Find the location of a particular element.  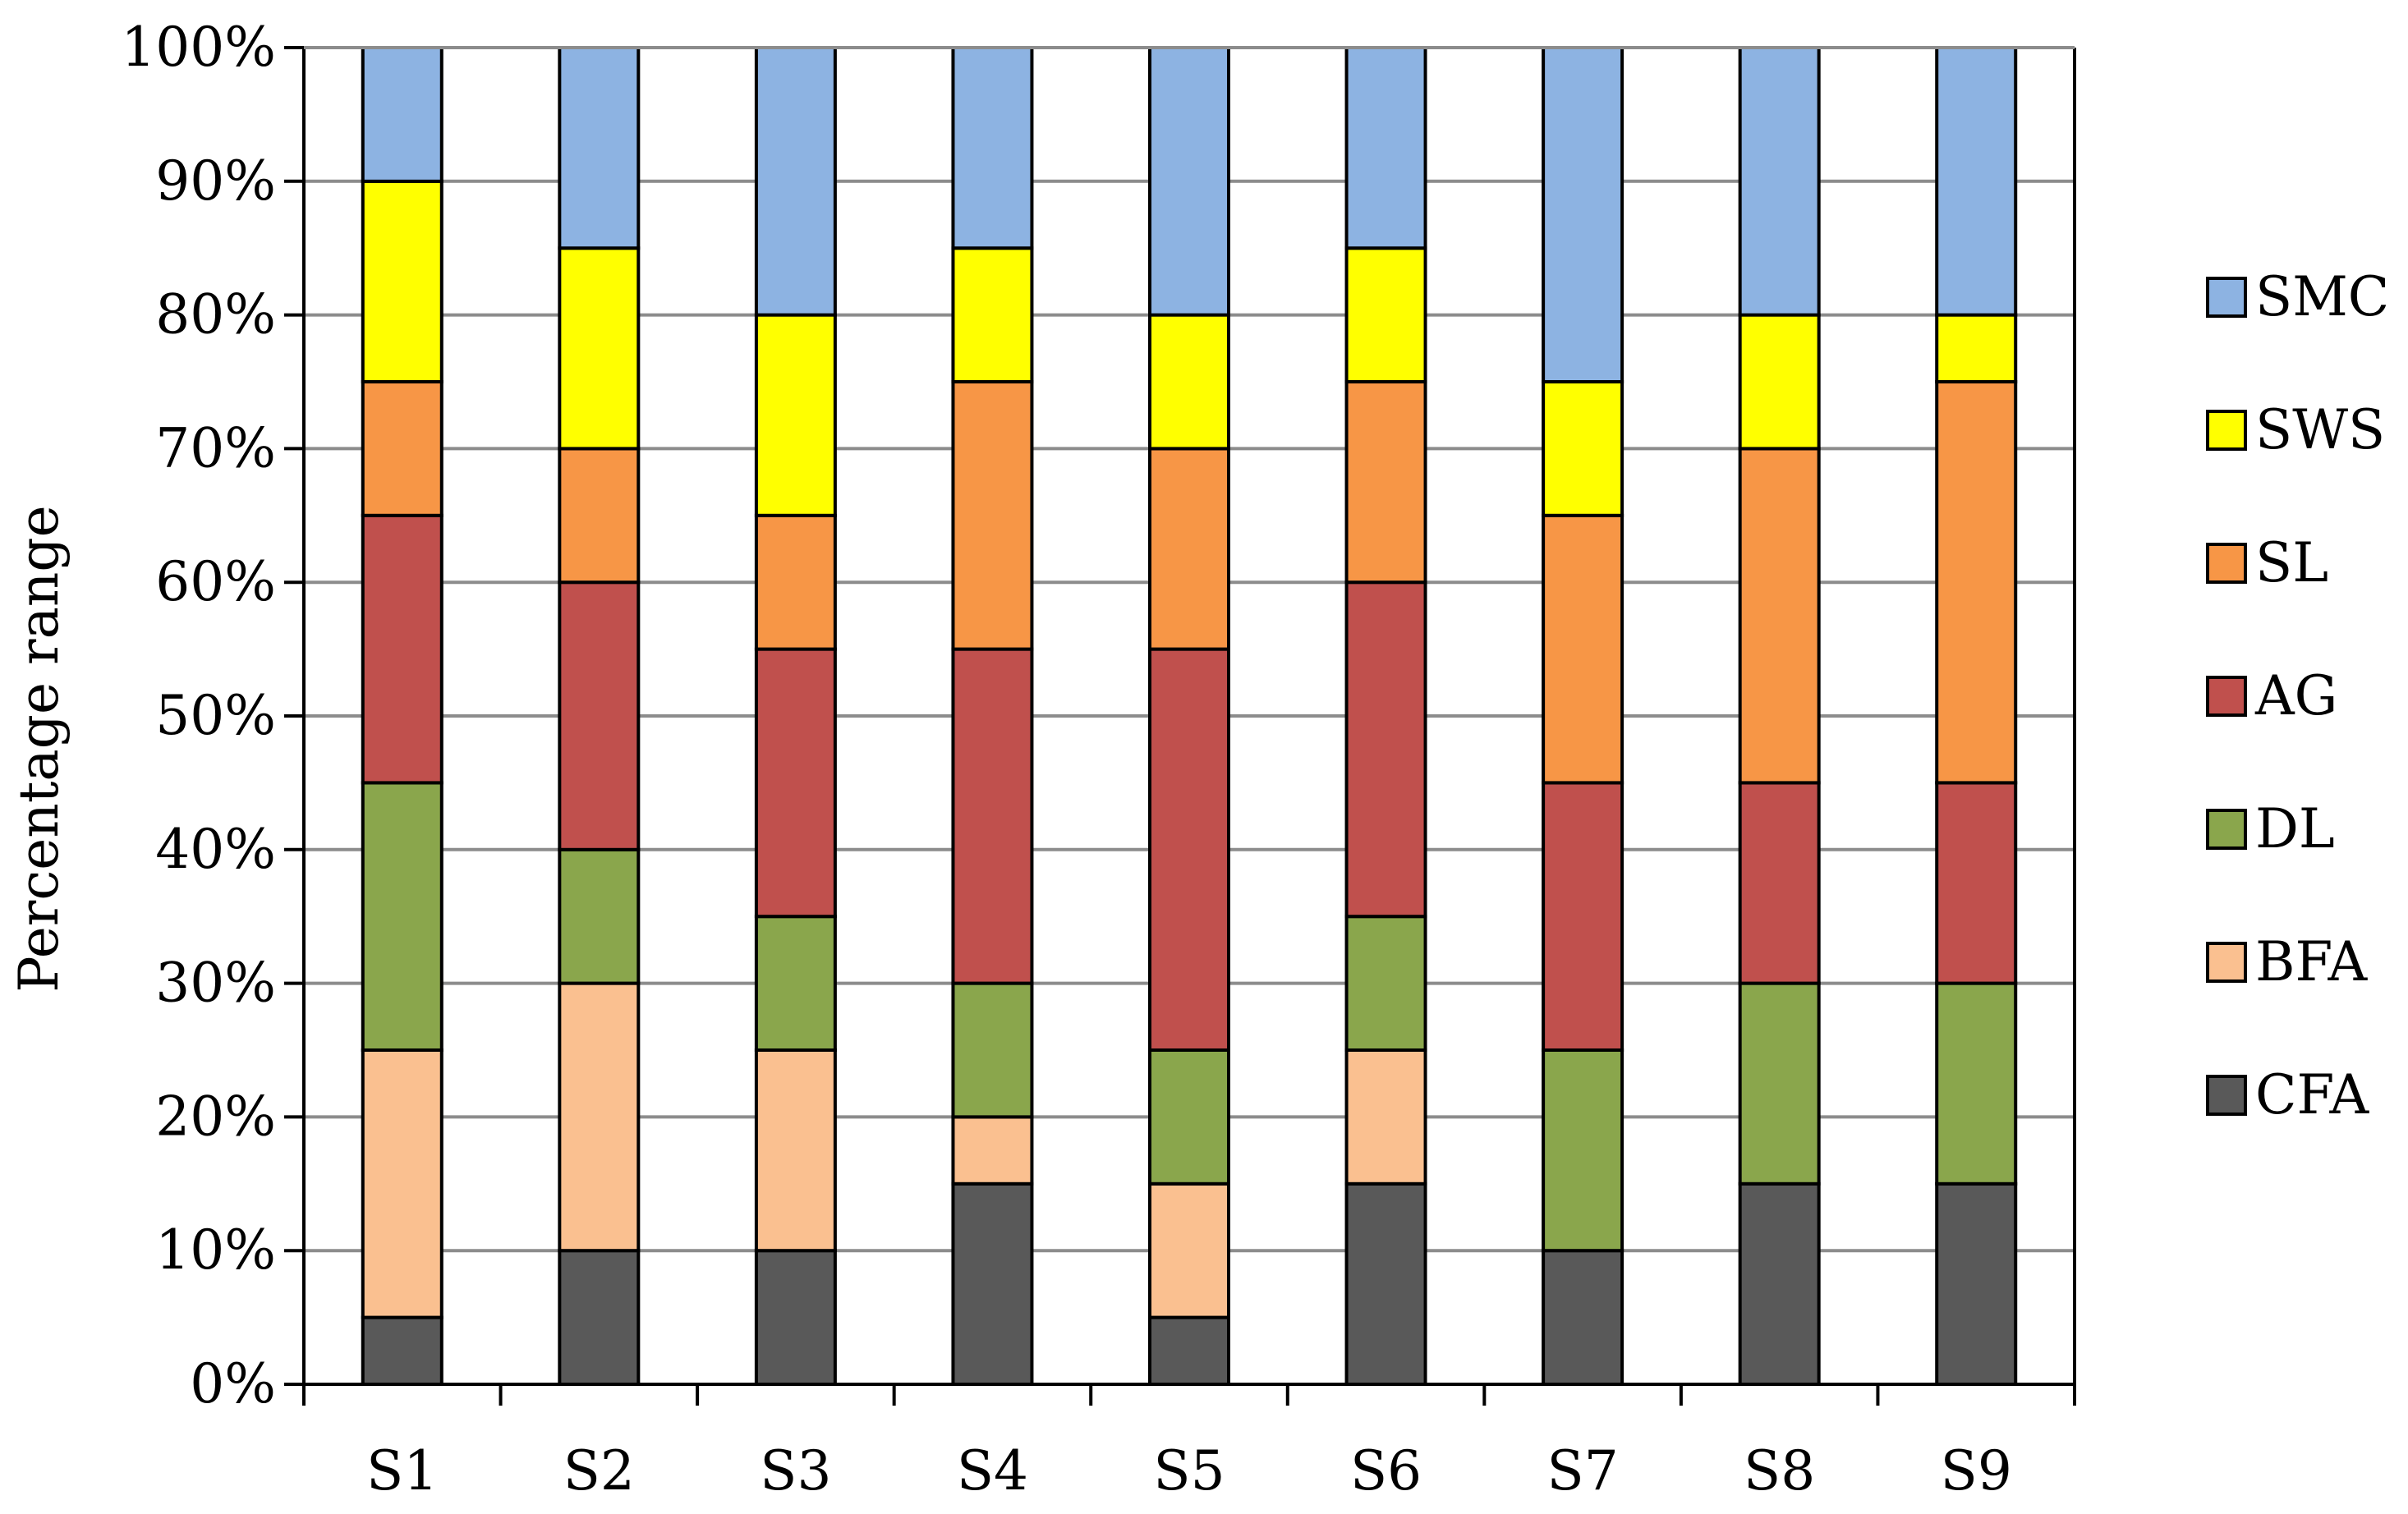

bar-segment-ag-s6 is located at coordinates (1385, 749).